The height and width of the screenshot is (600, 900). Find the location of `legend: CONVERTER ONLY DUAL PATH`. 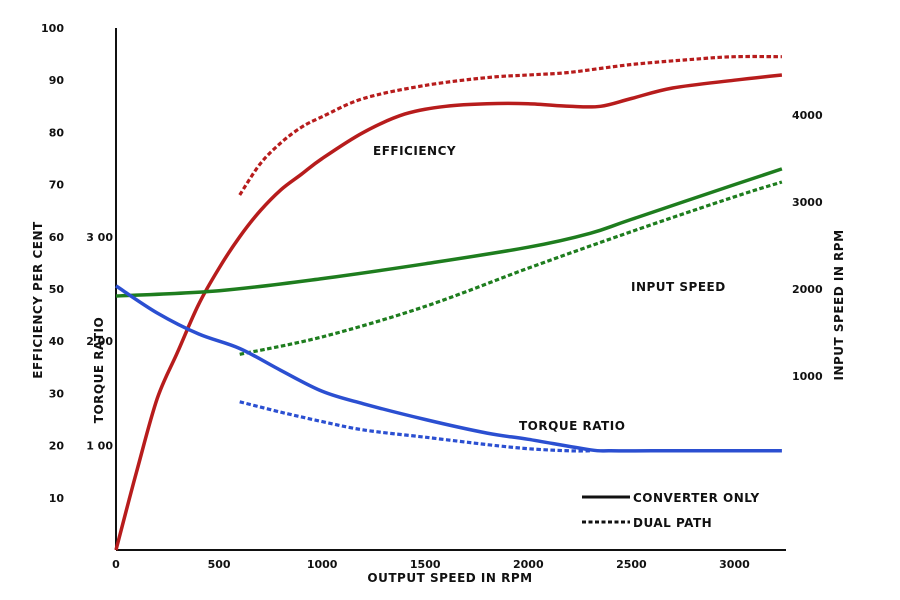

legend: CONVERTER ONLY DUAL PATH is located at coordinates (671, 510).